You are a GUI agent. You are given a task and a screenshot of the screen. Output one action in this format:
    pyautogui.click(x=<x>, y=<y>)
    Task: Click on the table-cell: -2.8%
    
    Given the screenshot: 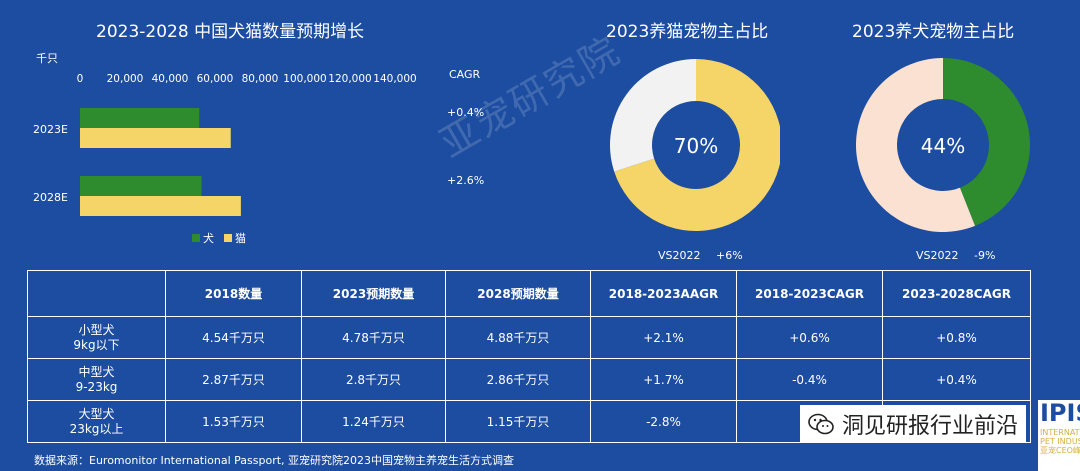 What is the action you would take?
    pyautogui.click(x=663, y=421)
    